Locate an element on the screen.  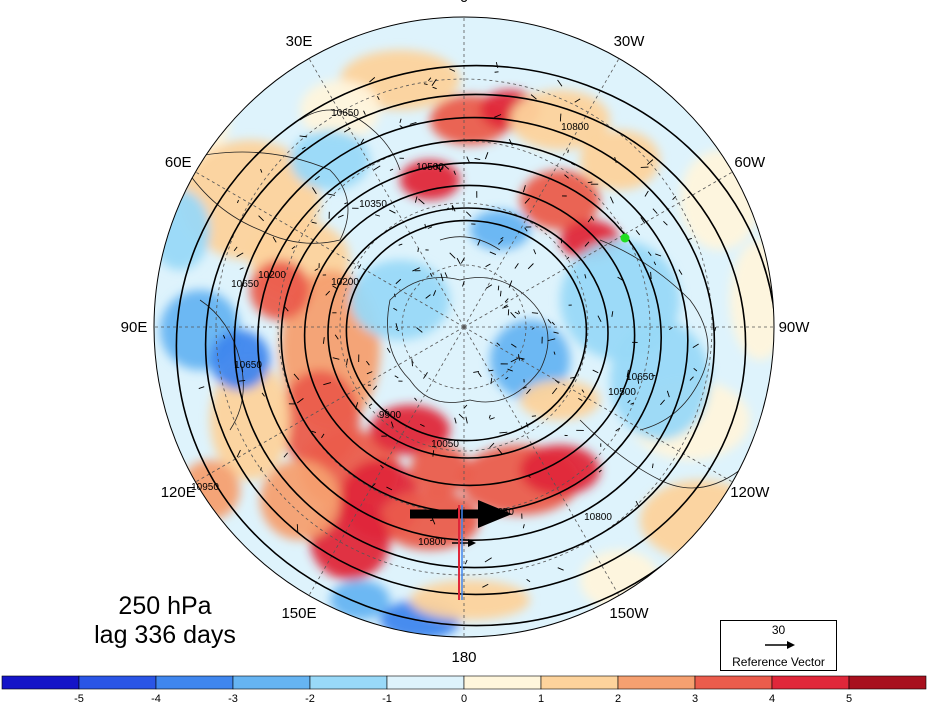
colorbar-tick: 1 is located at coordinates (541, 697).